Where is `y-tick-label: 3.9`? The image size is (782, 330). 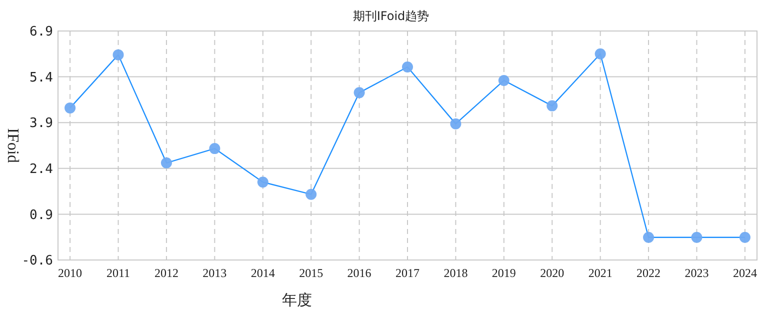 y-tick-label: 3.9 is located at coordinates (41, 124).